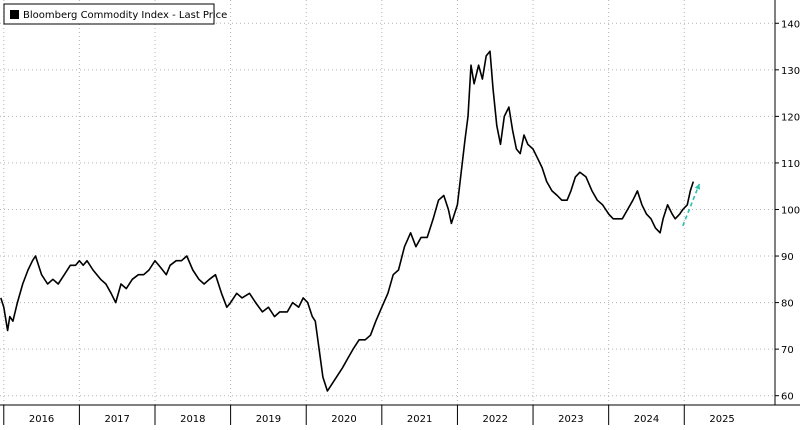  Describe the element at coordinates (570, 419) in the screenshot. I see `x-tick-label: 2023` at that location.